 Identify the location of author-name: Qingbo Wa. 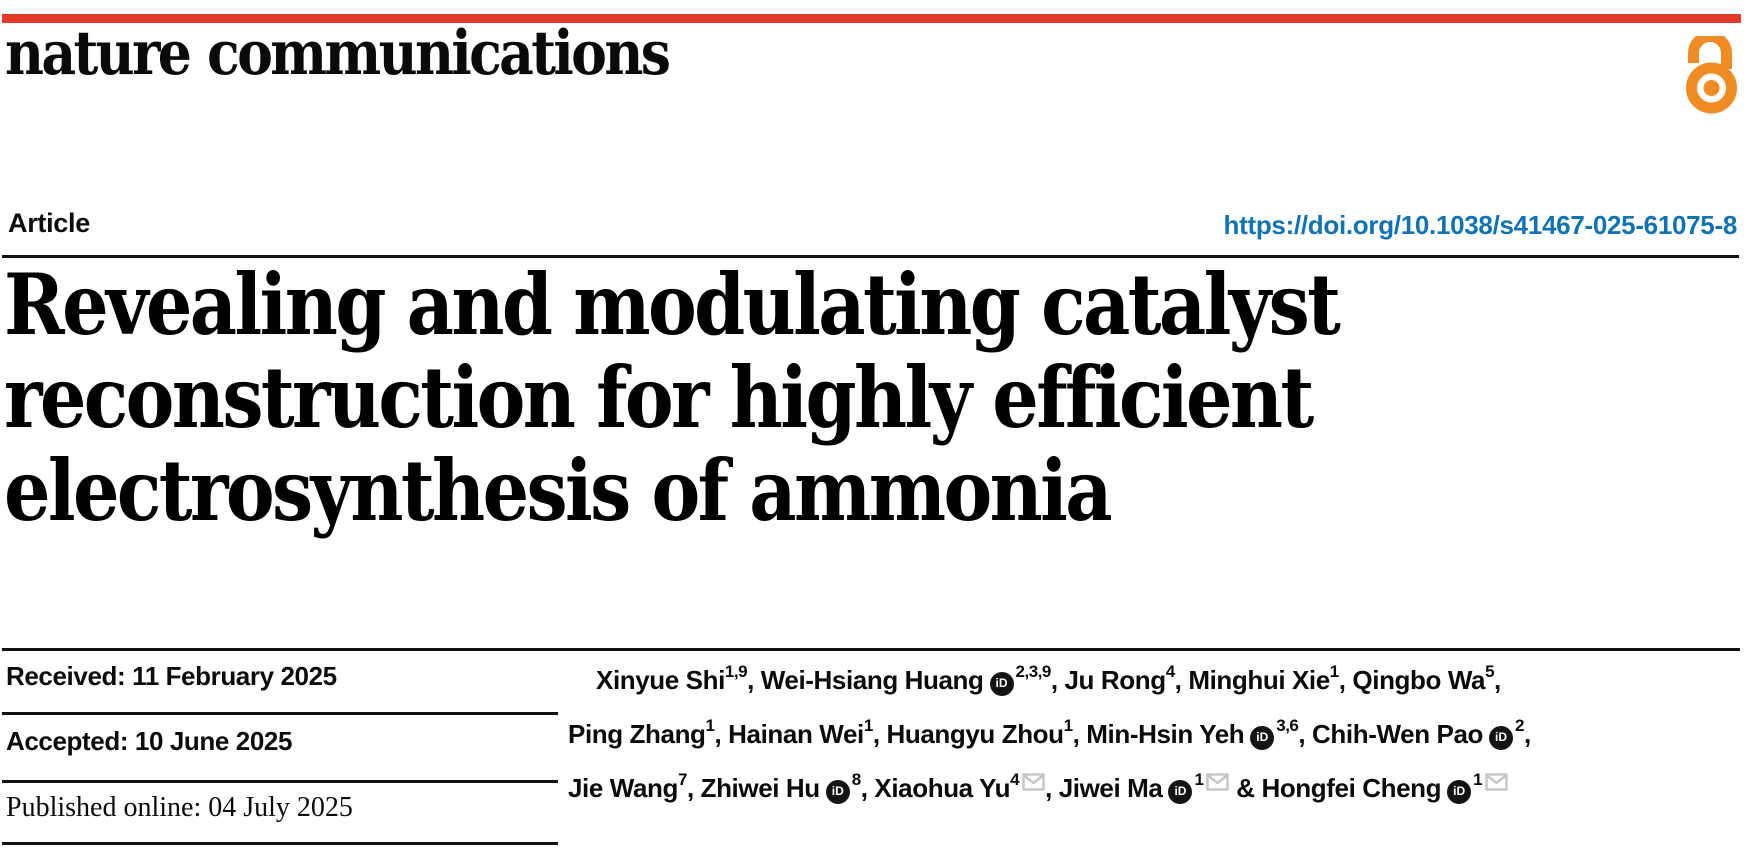
(1419, 680).